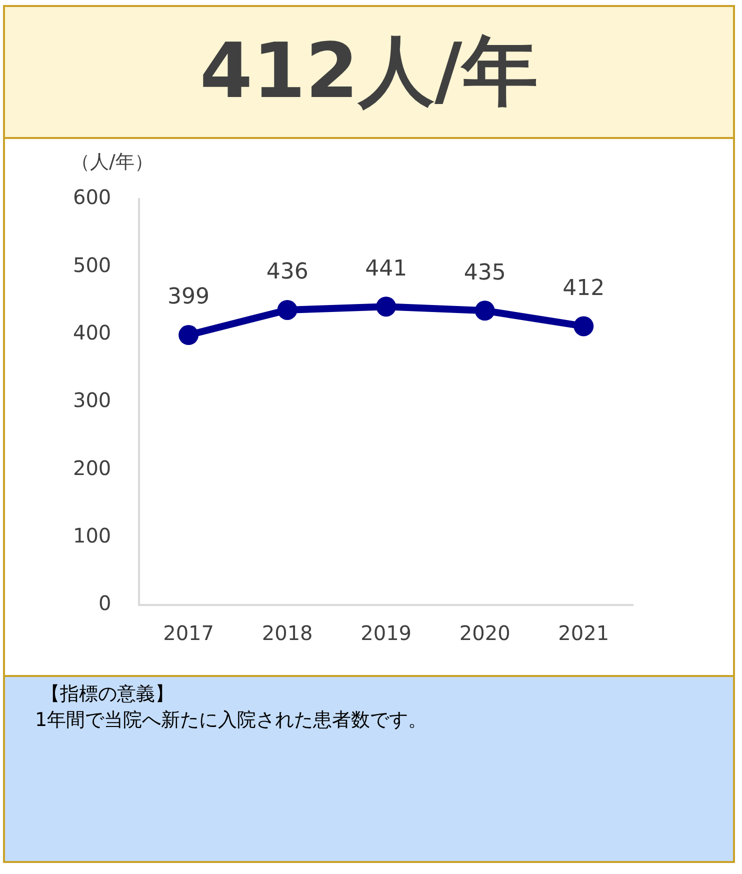 Image resolution: width=742 pixels, height=874 pixels. Describe the element at coordinates (107, 694) in the screenshot. I see `text: 【指標の意義】` at that location.